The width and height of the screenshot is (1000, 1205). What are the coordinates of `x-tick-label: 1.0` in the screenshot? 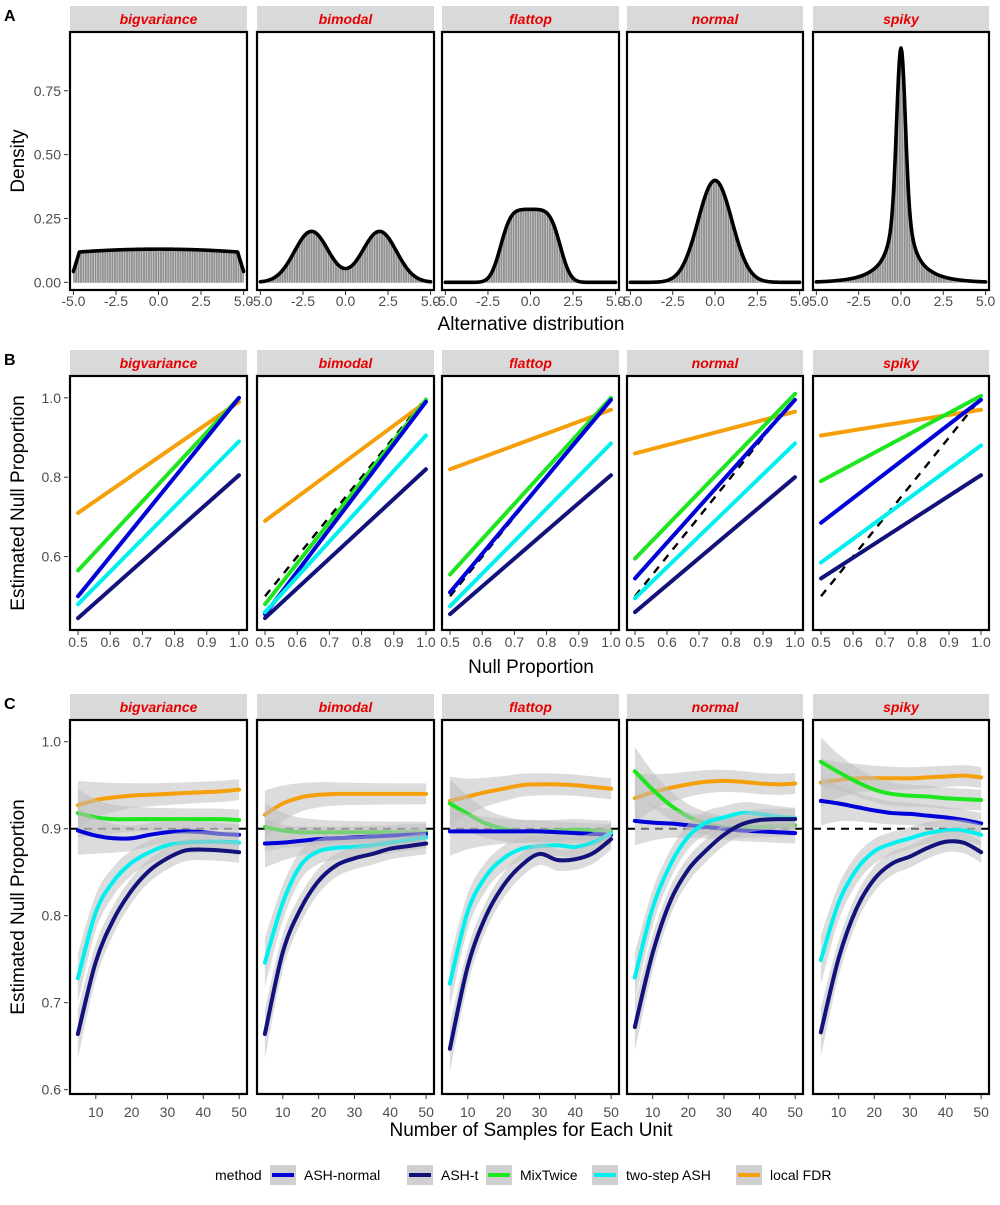 It's located at (981, 642).